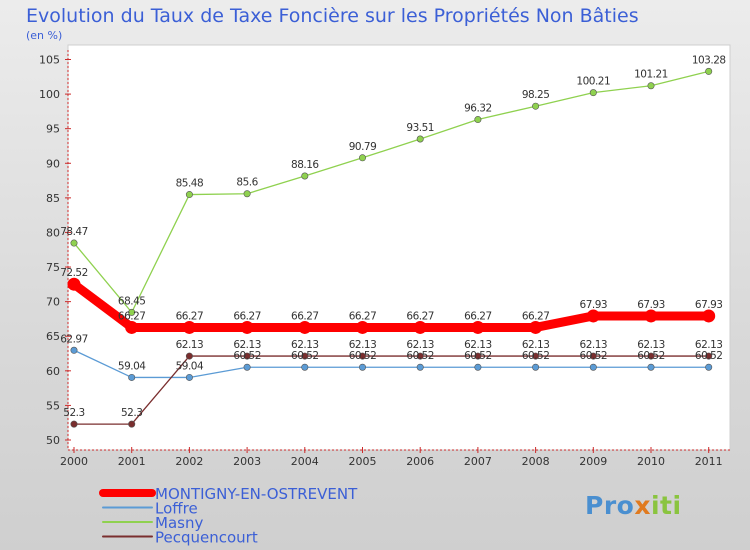 This screenshot has height=550, width=750. I want to click on y-tick-label: 85, so click(53, 198).